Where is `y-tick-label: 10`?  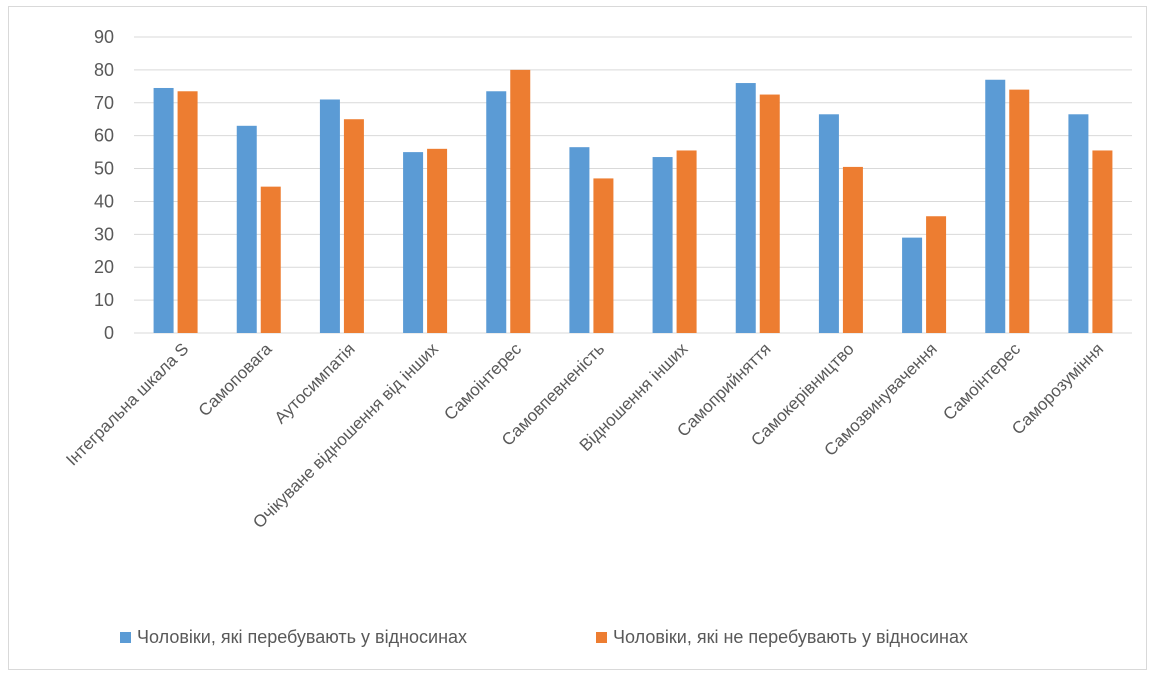
y-tick-label: 10 is located at coordinates (104, 300).